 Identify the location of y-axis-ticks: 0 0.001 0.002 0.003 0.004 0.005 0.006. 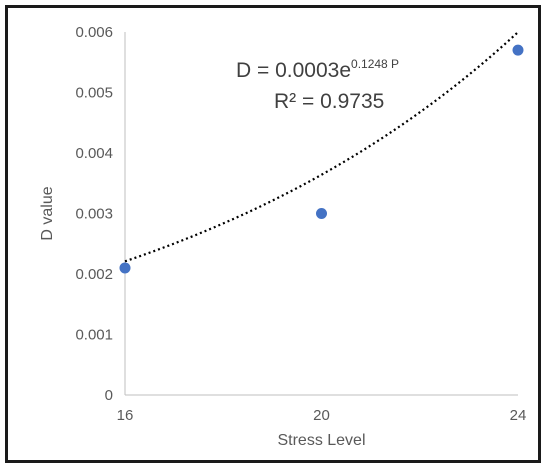
(94, 214).